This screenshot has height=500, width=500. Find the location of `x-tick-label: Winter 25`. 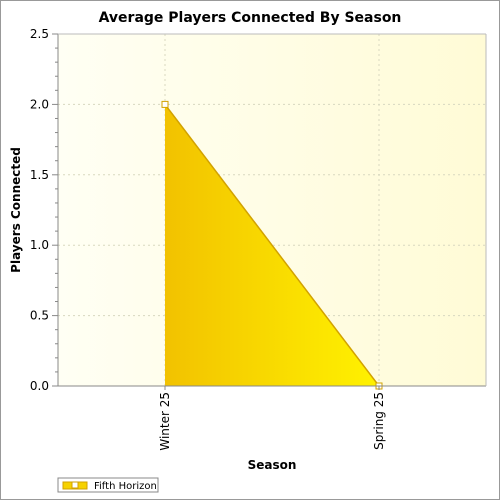

x-tick-label: Winter 25 is located at coordinates (165, 421).